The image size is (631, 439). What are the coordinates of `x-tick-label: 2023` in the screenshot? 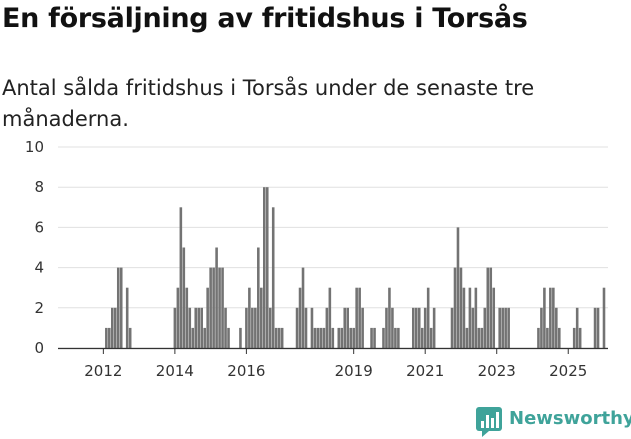 It's located at (497, 371).